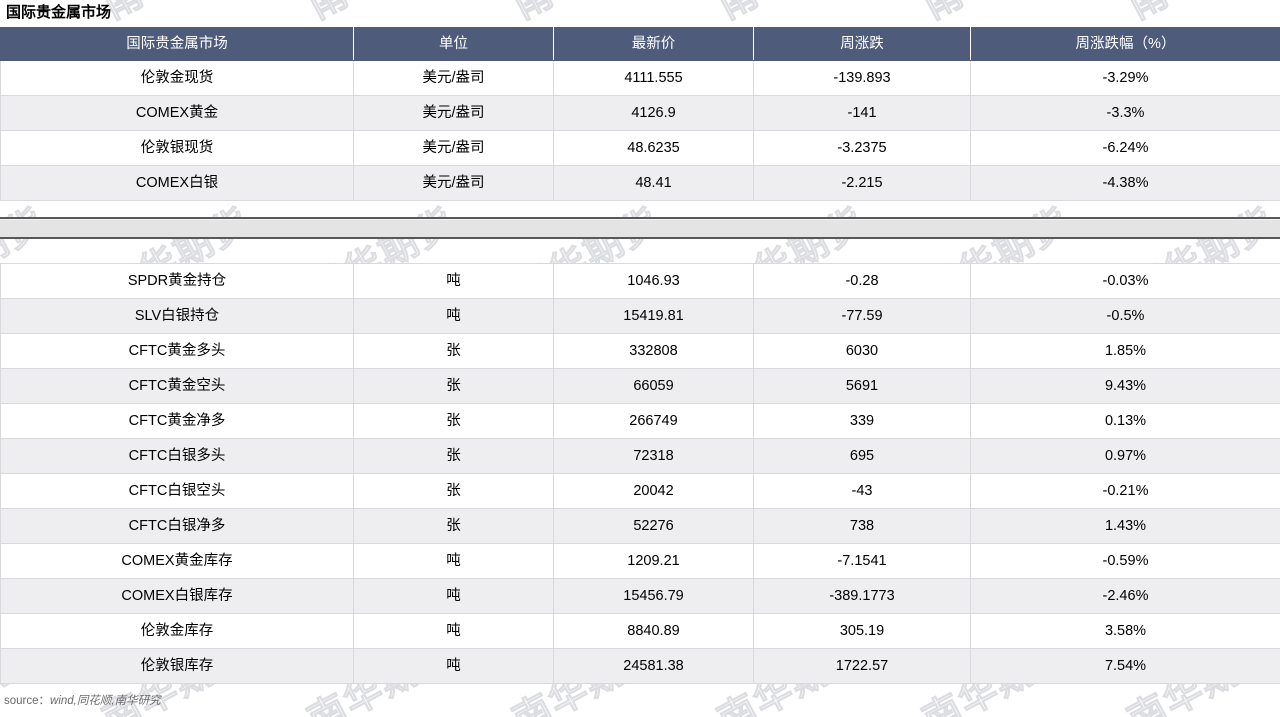 The height and width of the screenshot is (717, 1280). What do you see at coordinates (1125, 183) in the screenshot?
I see `cell-weekly-change-pct: -4.38%` at bounding box center [1125, 183].